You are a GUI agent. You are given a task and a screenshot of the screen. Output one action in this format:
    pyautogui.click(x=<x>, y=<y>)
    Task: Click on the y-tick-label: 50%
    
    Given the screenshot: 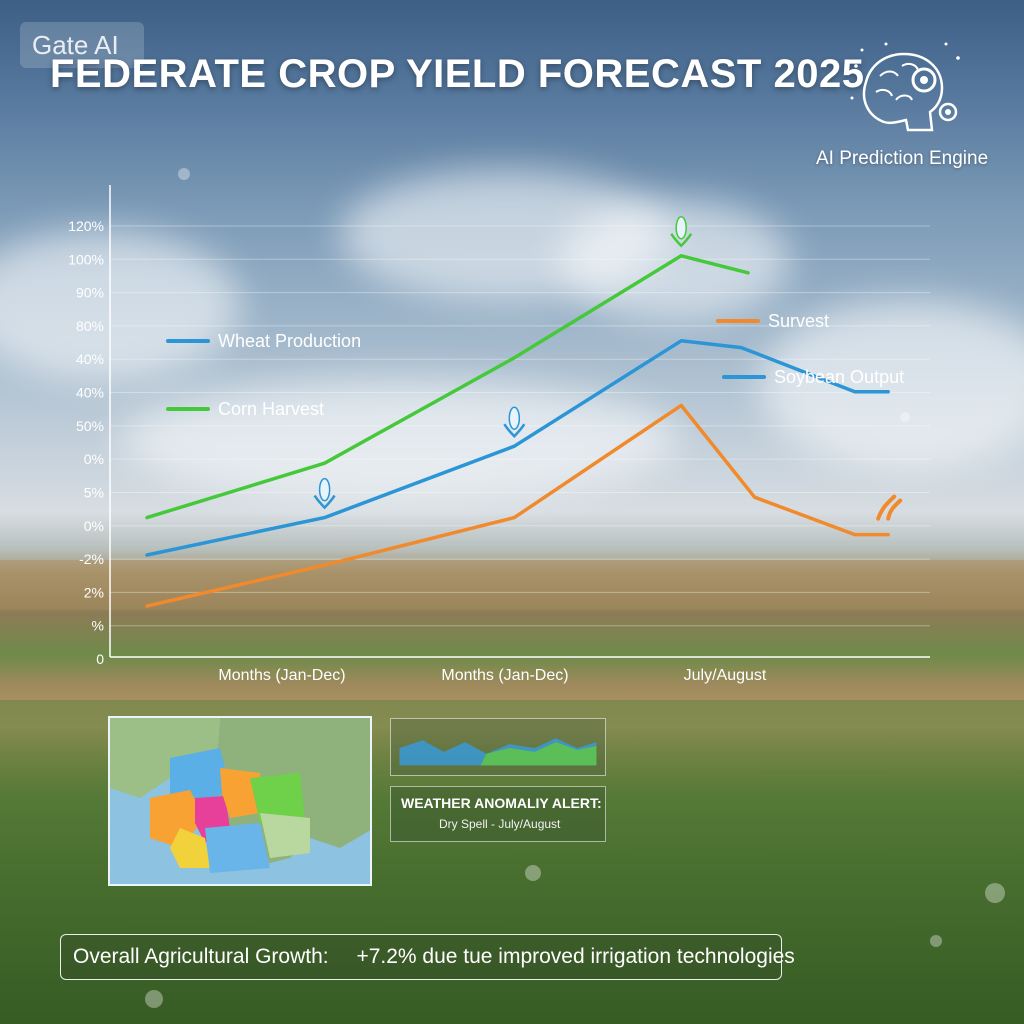 What is the action you would take?
    pyautogui.click(x=90, y=426)
    